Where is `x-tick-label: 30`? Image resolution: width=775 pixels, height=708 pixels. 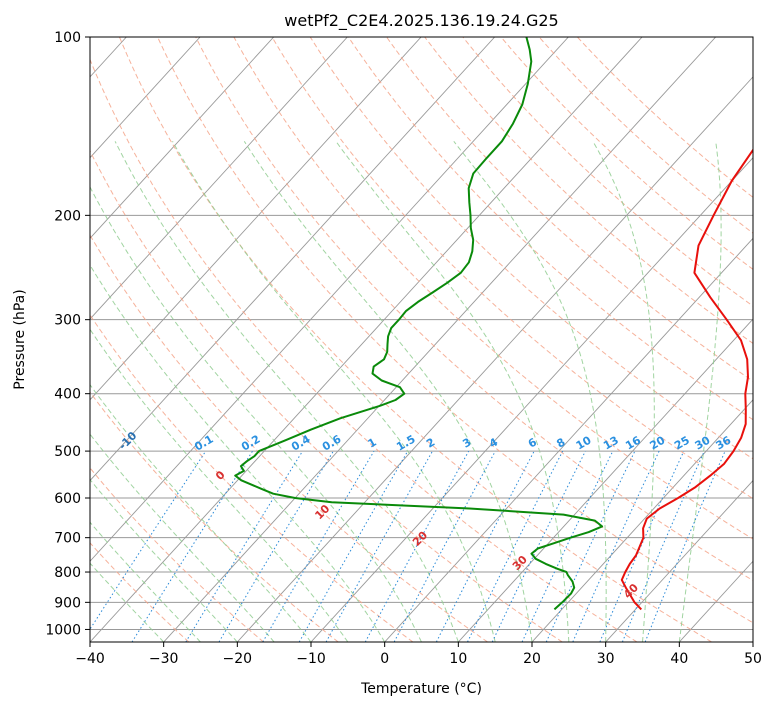 x-tick-label: 30 is located at coordinates (606, 659).